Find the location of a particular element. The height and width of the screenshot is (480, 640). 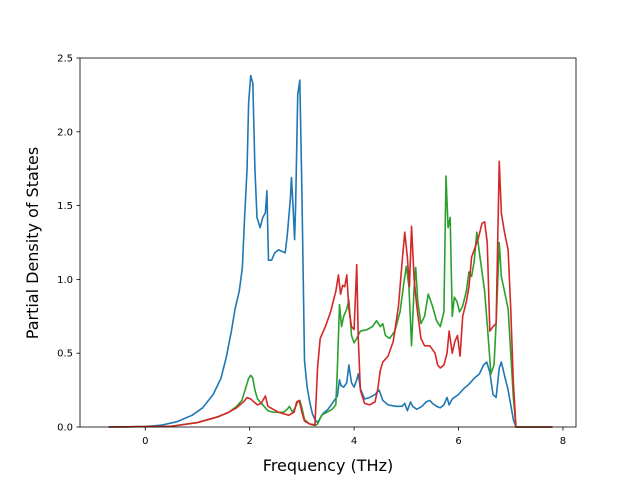

x-tick-label: 2 is located at coordinates (249, 441).